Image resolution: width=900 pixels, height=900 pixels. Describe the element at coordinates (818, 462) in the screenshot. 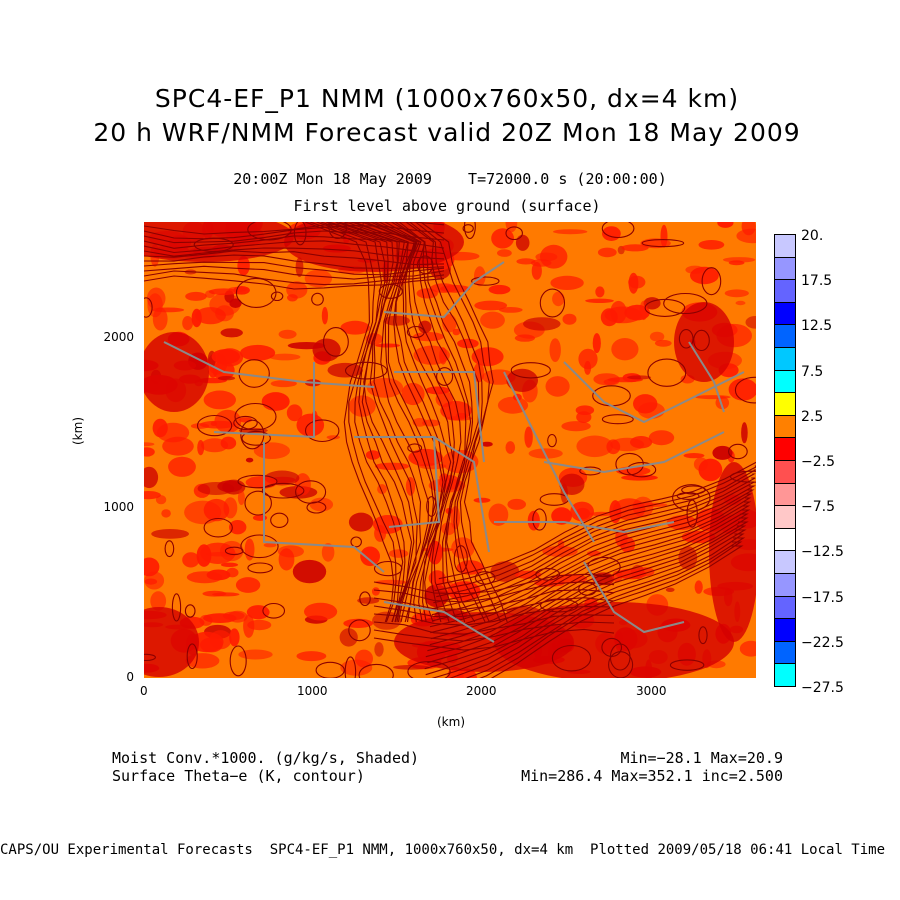

I see `colorbar-label: −2.5` at that location.